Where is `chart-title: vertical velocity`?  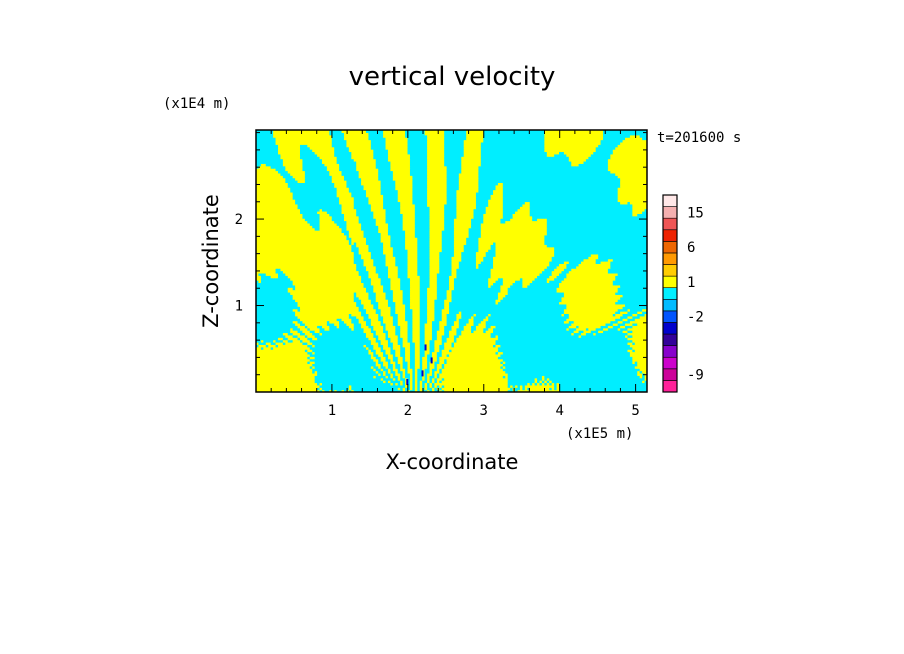 chart-title: vertical velocity is located at coordinates (452, 77).